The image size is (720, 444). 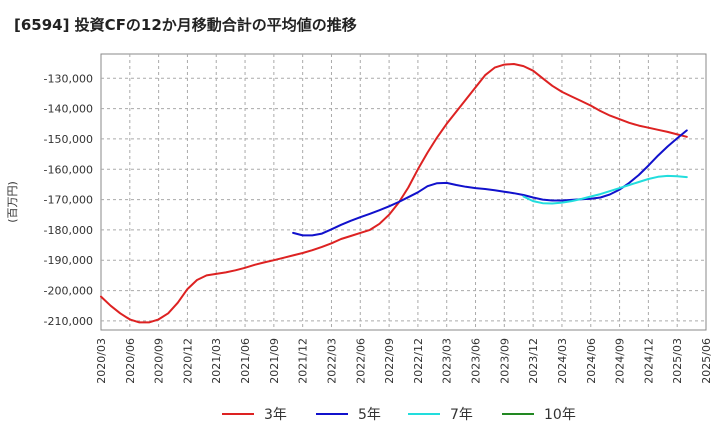 I want to click on legend-label: 7年, so click(x=461, y=415).